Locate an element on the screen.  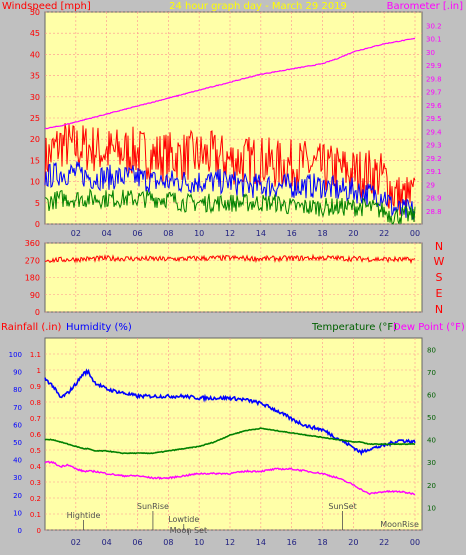
dew-point-series is located at coordinates (230, 478).